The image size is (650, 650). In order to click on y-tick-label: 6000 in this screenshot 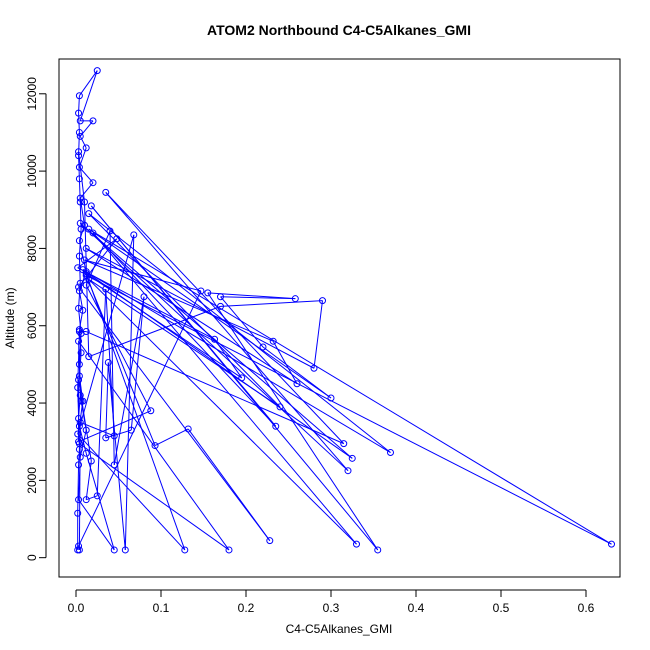, I will do `click(32, 325)`.